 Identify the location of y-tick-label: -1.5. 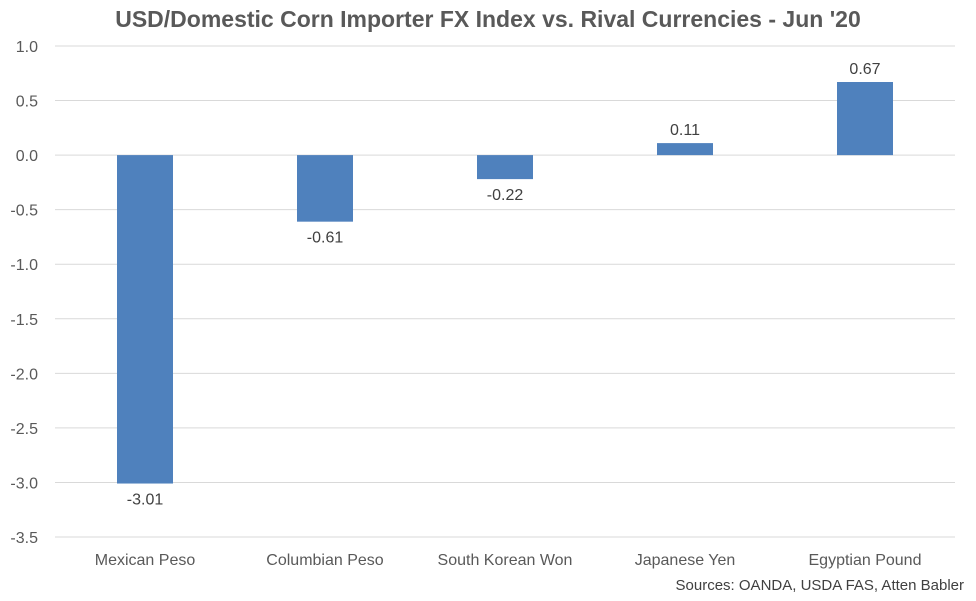
(24, 320).